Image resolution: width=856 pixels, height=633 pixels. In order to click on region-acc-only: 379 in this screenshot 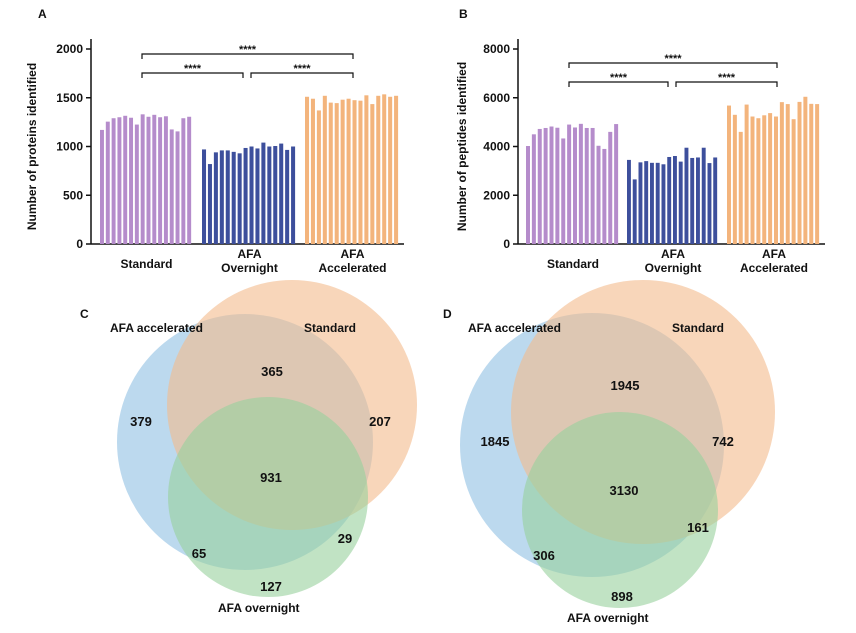, I will do `click(141, 421)`.